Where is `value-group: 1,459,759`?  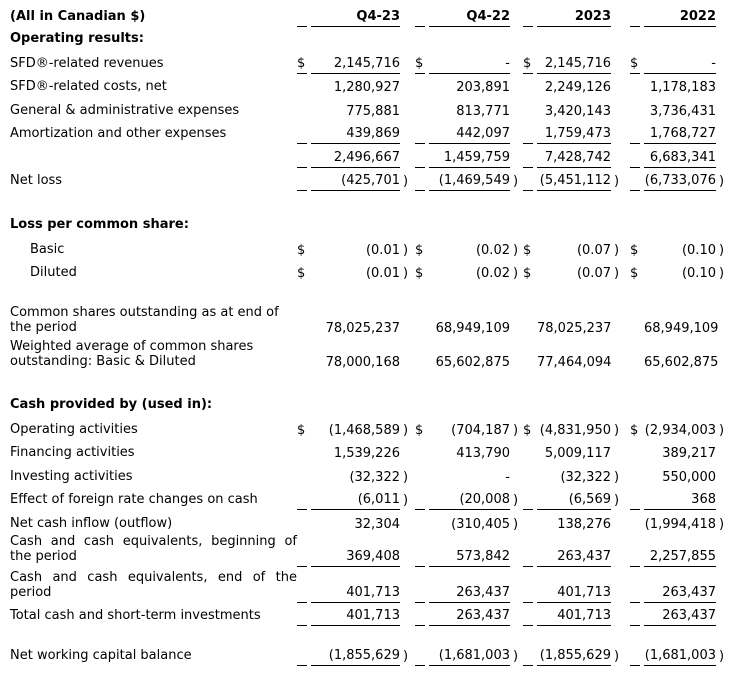 value-group: 1,459,759 is located at coordinates (469, 159).